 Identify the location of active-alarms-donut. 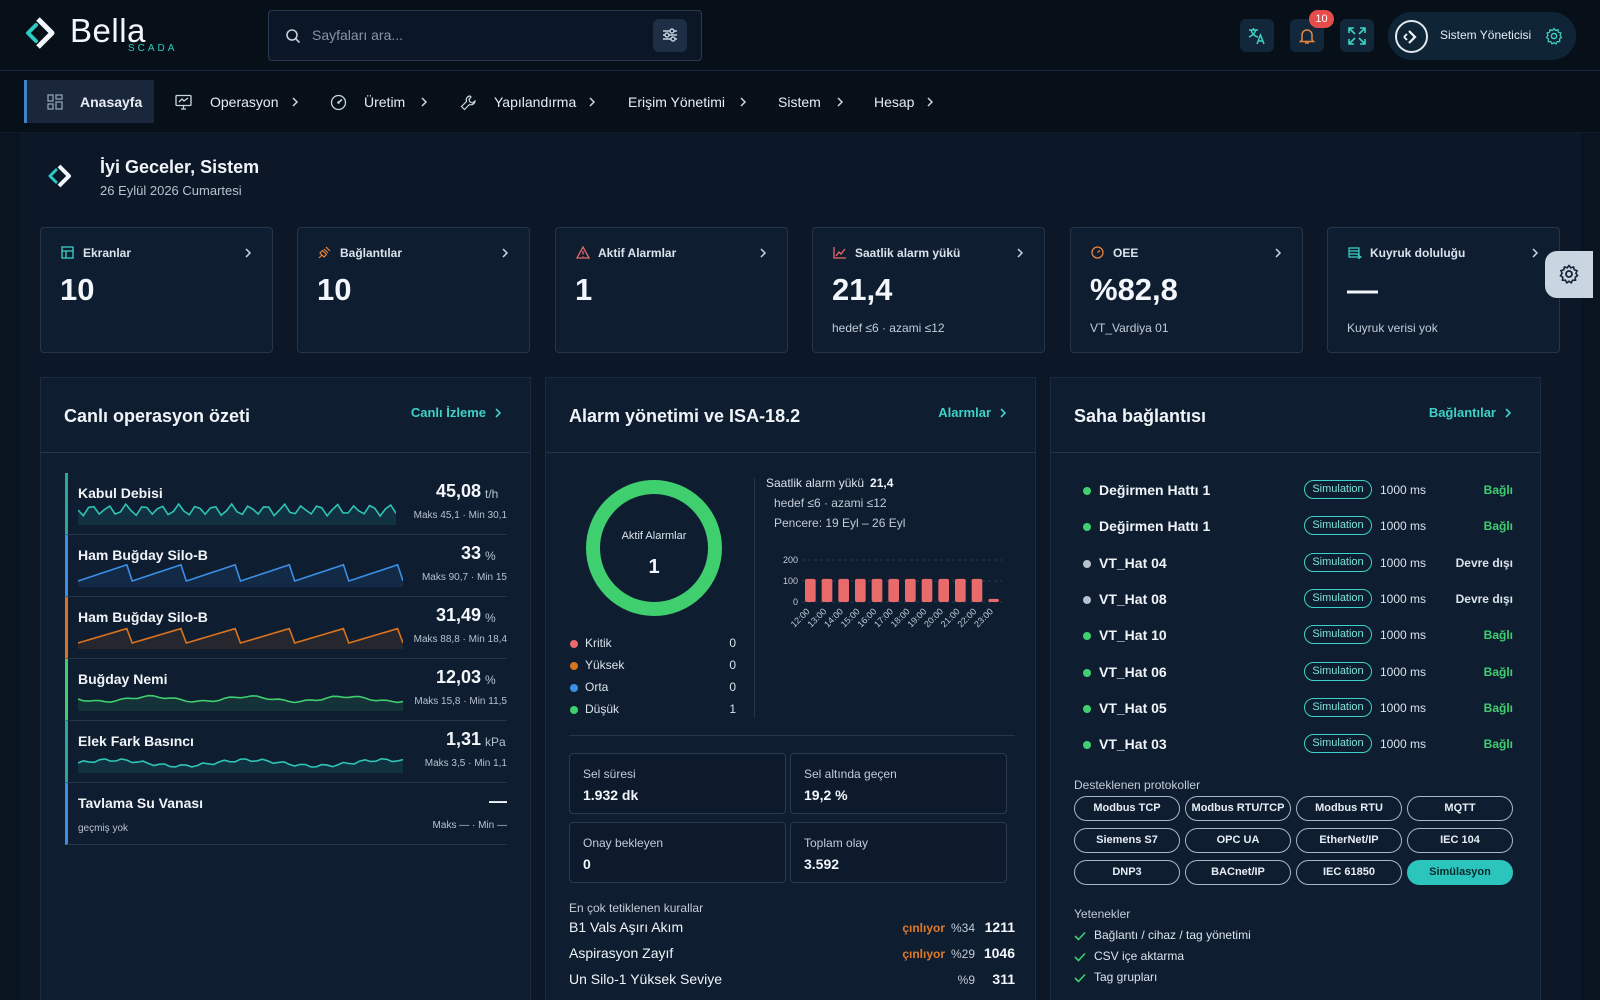
(654, 548).